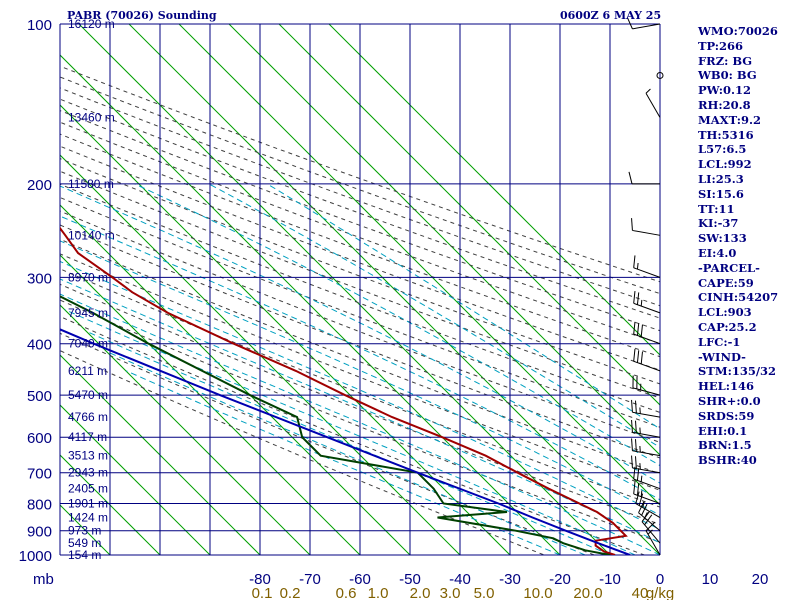  Describe the element at coordinates (88, 395) in the screenshot. I see `height-label: 5470 m` at that location.